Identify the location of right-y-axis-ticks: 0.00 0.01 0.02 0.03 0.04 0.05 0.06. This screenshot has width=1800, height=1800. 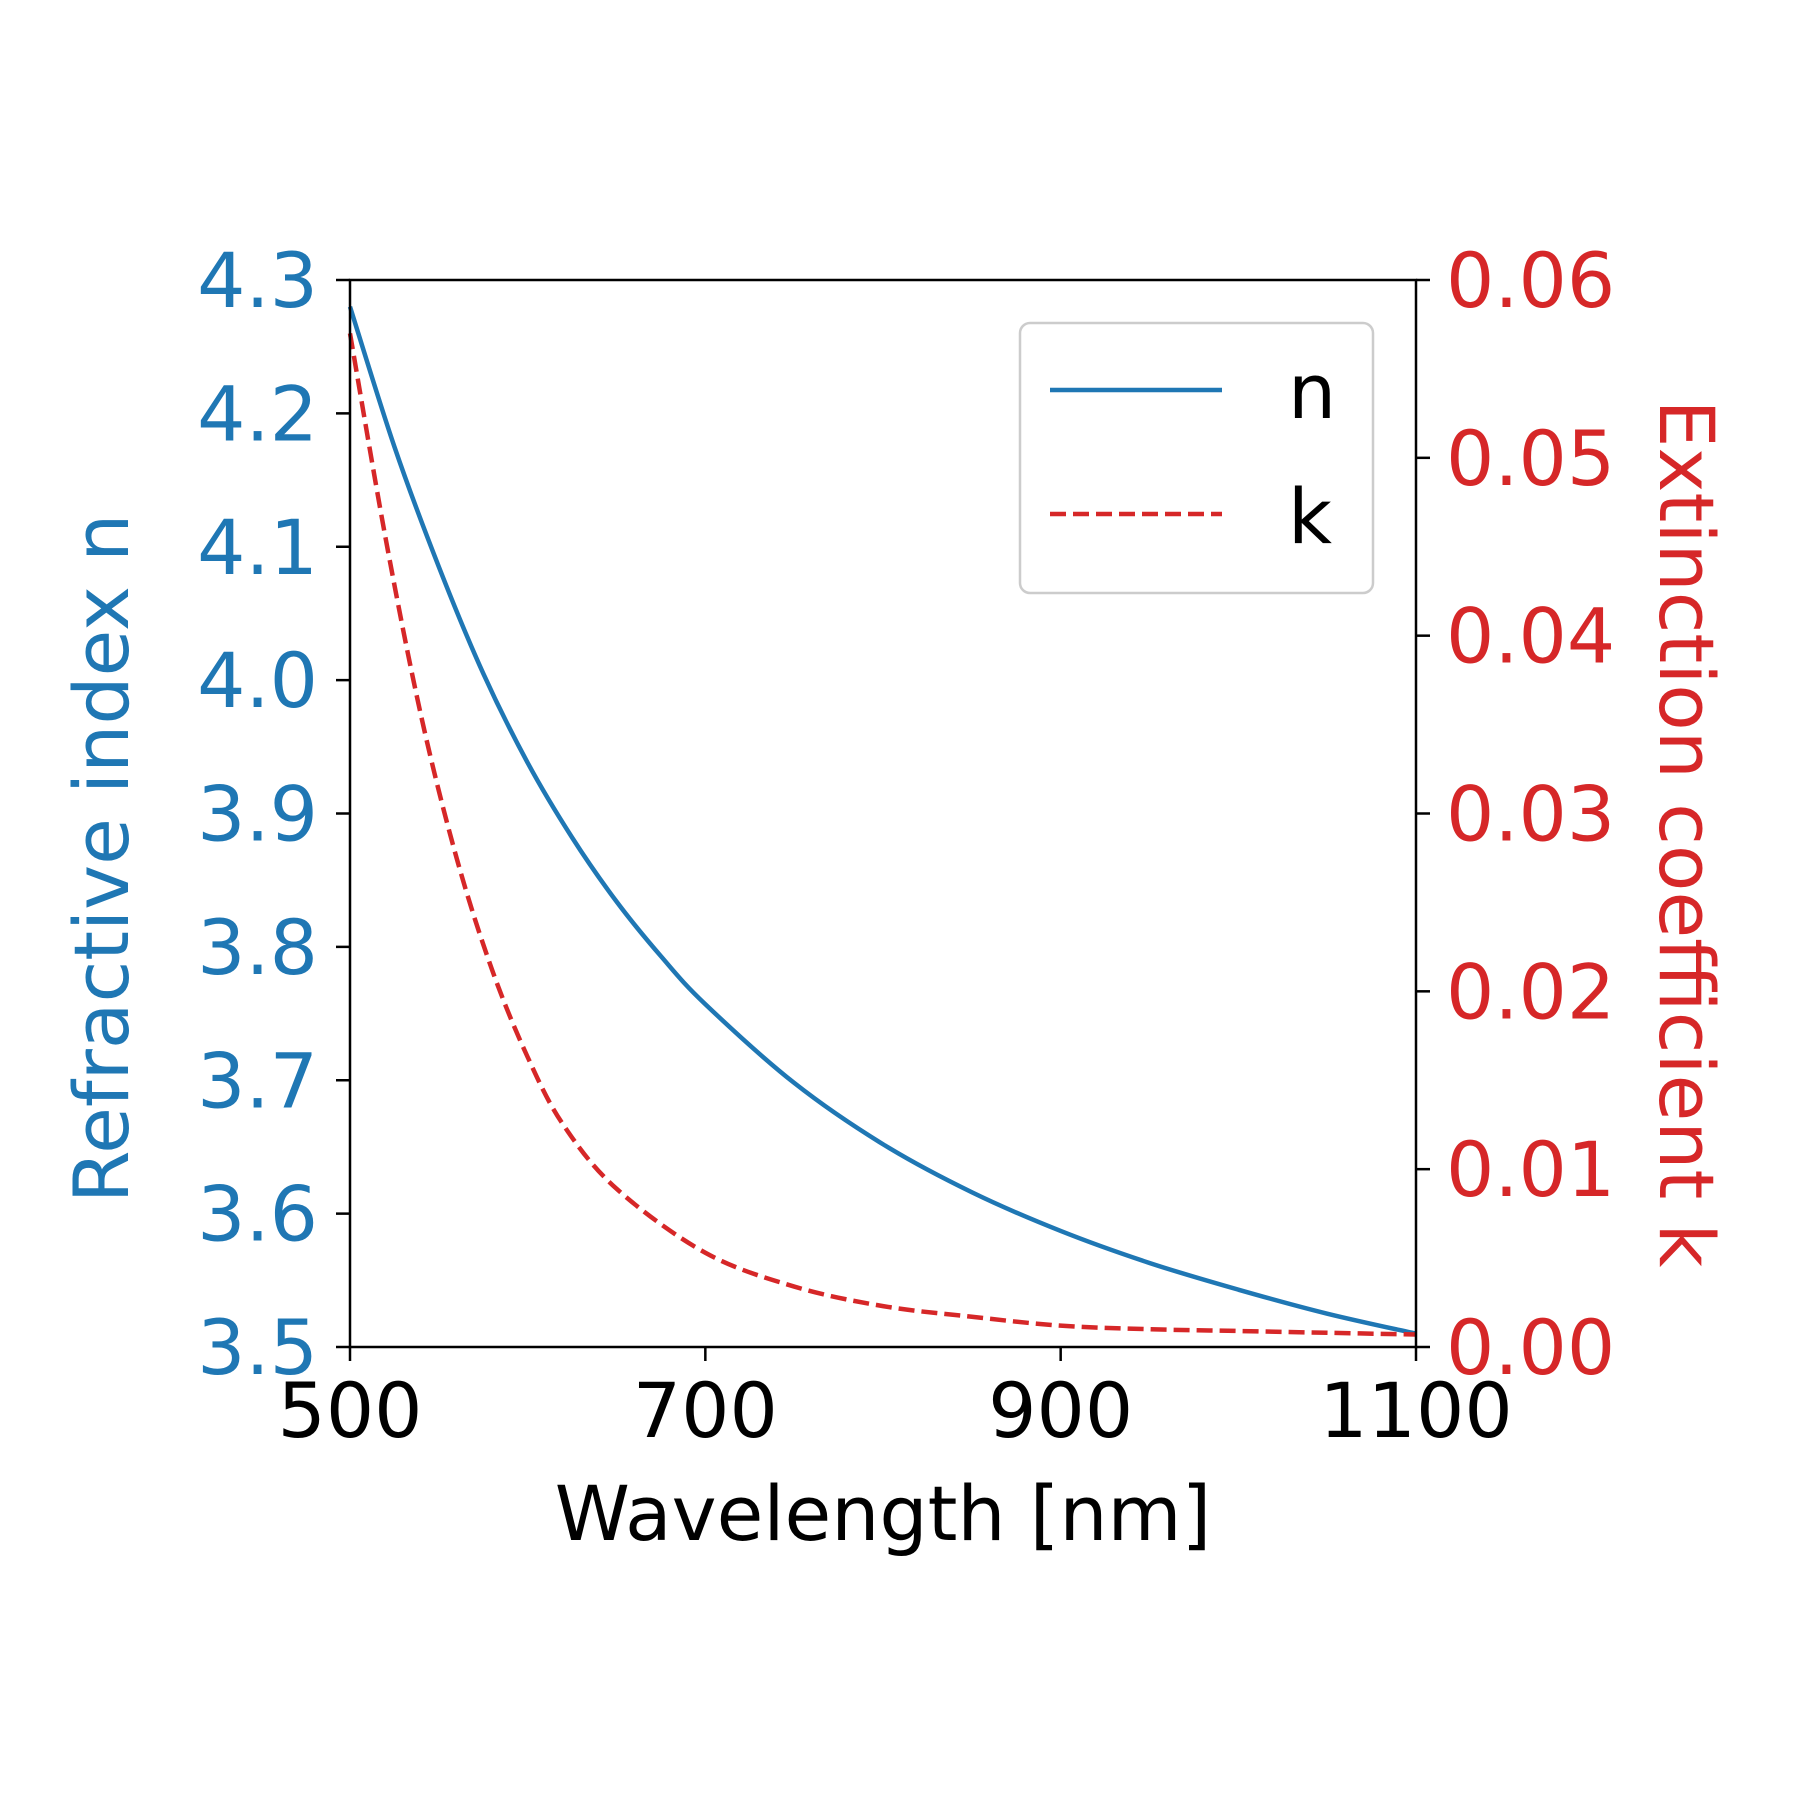
(1515, 814).